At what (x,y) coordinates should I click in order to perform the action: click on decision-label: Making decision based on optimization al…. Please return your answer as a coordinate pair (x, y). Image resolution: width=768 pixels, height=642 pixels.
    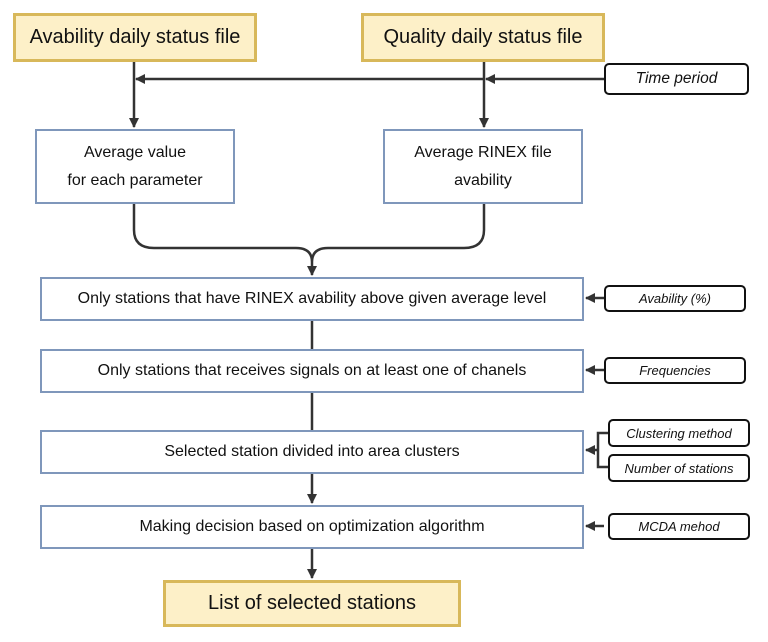
    Looking at the image, I should click on (312, 526).